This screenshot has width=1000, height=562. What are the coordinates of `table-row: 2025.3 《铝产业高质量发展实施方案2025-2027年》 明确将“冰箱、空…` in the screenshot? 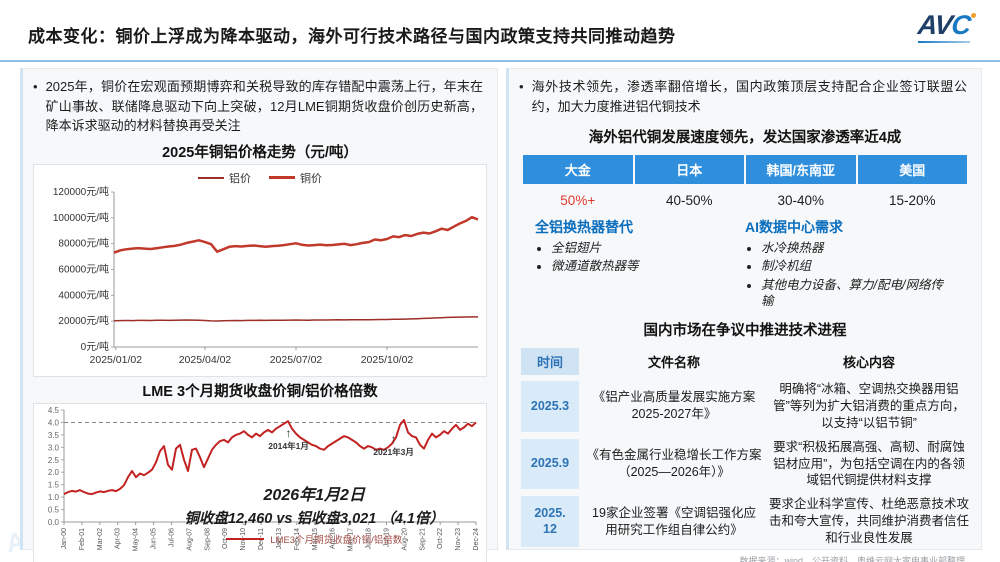 It's located at (745, 406).